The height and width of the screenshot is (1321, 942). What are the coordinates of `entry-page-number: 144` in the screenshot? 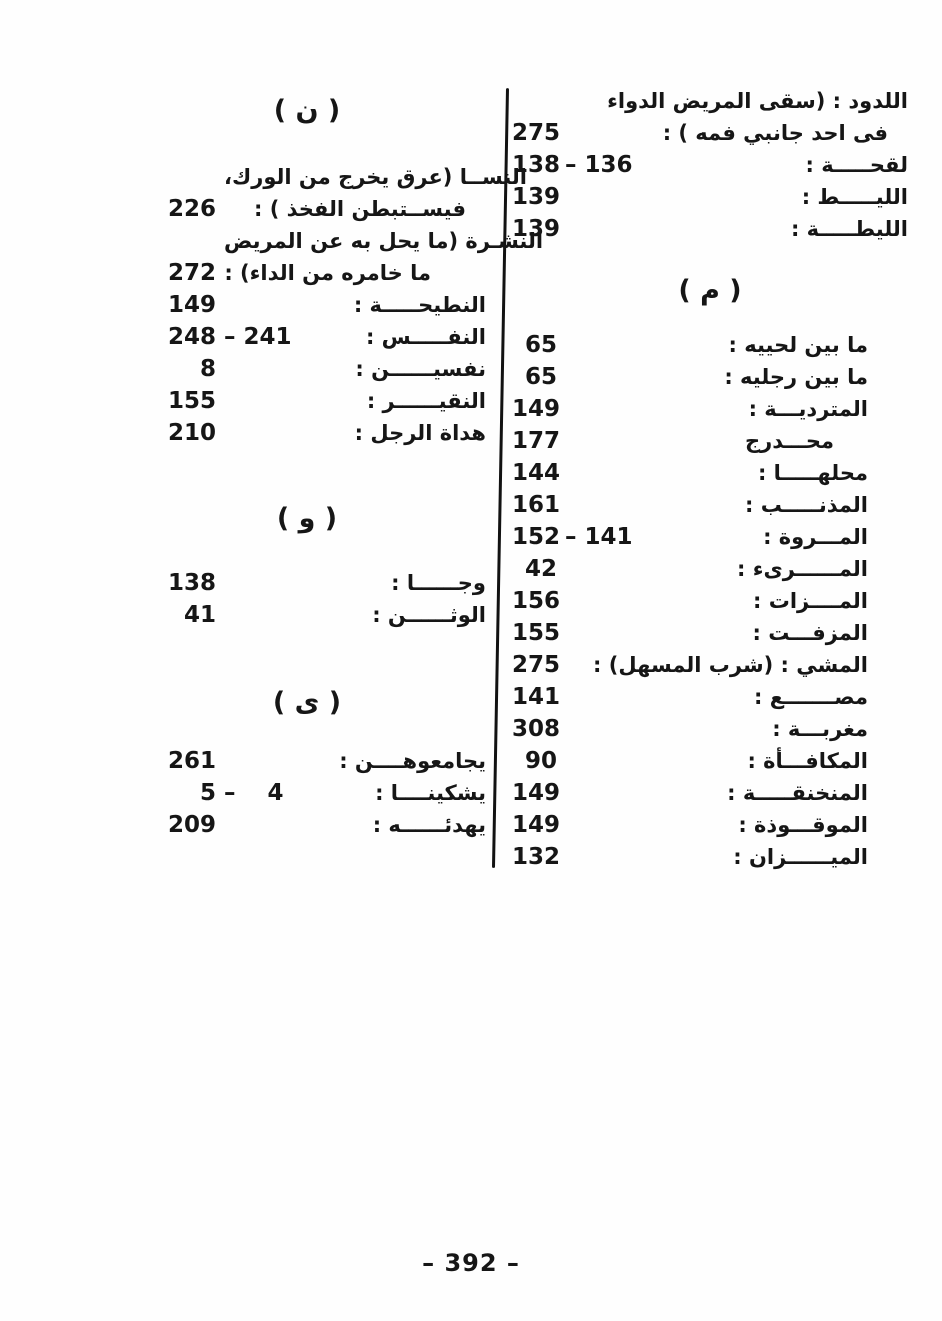 It's located at (536, 473).